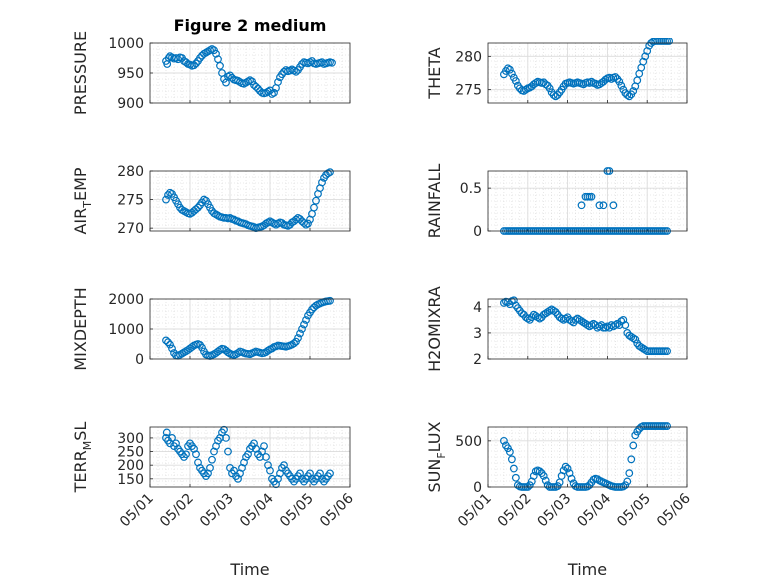 This screenshot has height=583, width=778. Describe the element at coordinates (436, 456) in the screenshot. I see `y-axis-label: SUNFLUX` at that location.